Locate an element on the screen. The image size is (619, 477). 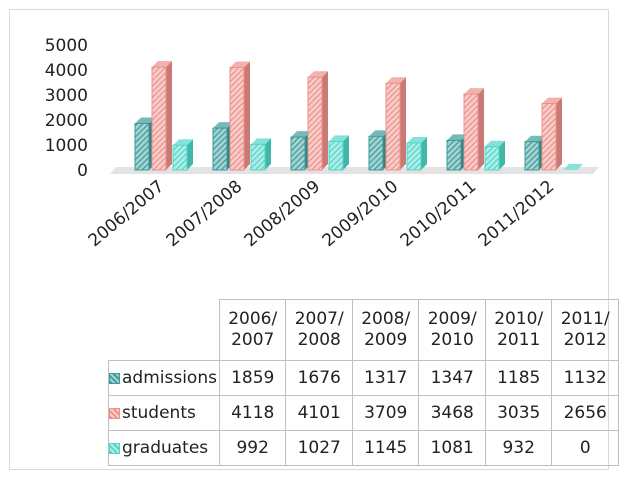
table-header: 2010/2011 is located at coordinates (518, 330).